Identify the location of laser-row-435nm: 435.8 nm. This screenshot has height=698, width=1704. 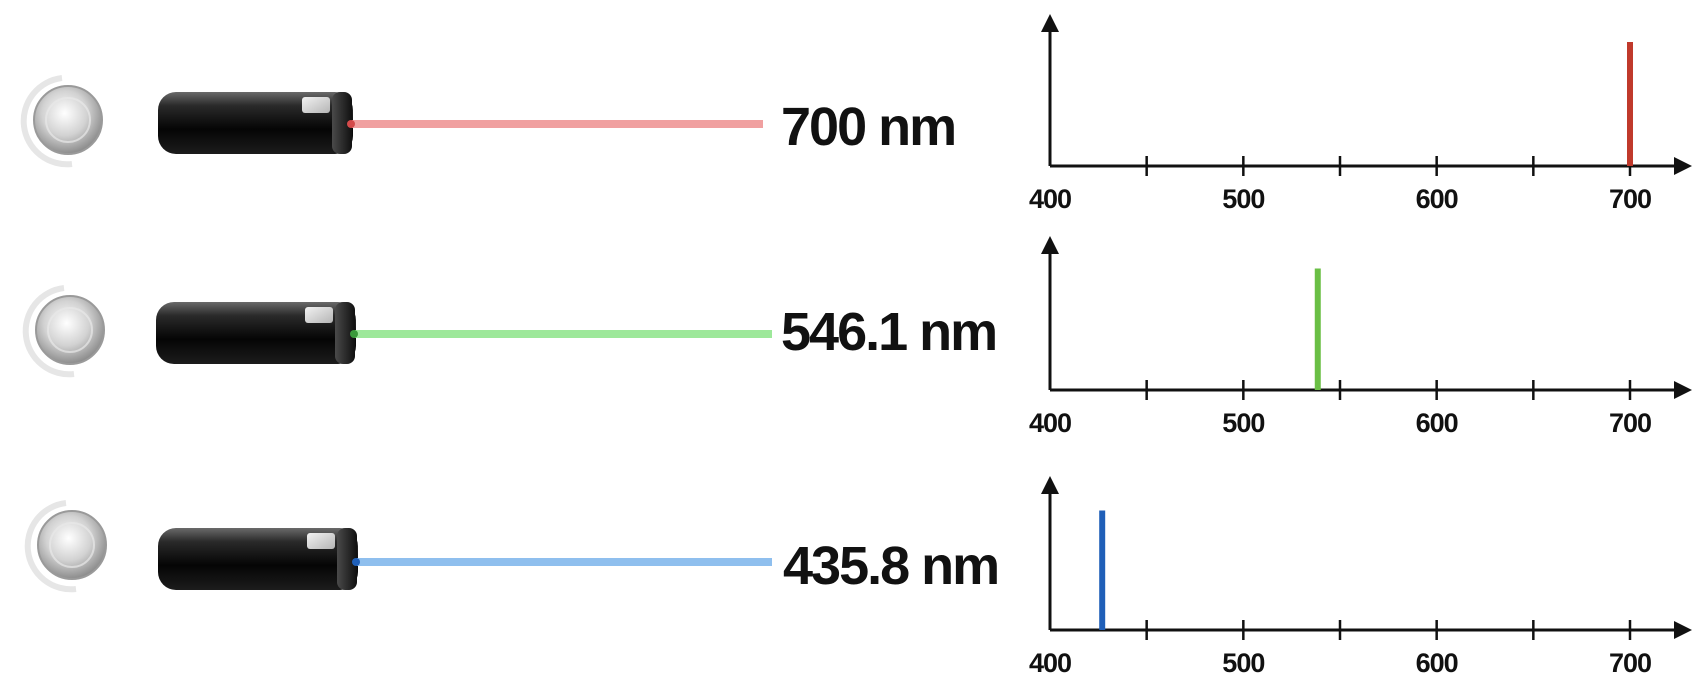
(512, 548).